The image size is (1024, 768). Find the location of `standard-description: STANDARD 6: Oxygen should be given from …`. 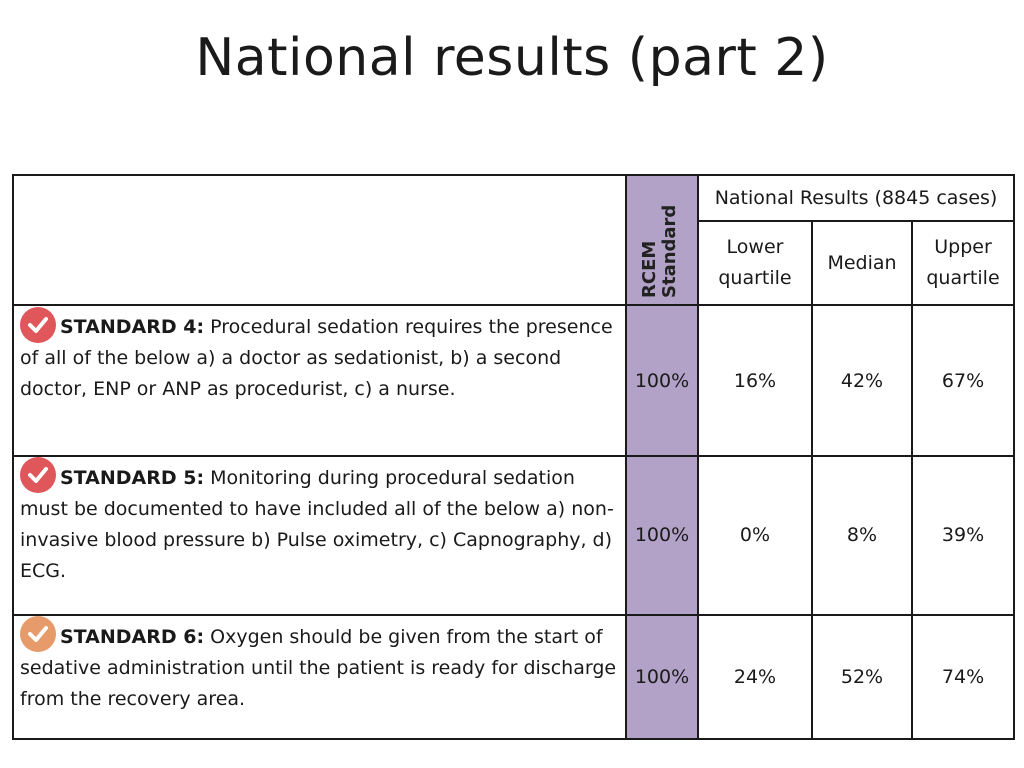

standard-description: STANDARD 6: Oxygen should be given from … is located at coordinates (319, 677).